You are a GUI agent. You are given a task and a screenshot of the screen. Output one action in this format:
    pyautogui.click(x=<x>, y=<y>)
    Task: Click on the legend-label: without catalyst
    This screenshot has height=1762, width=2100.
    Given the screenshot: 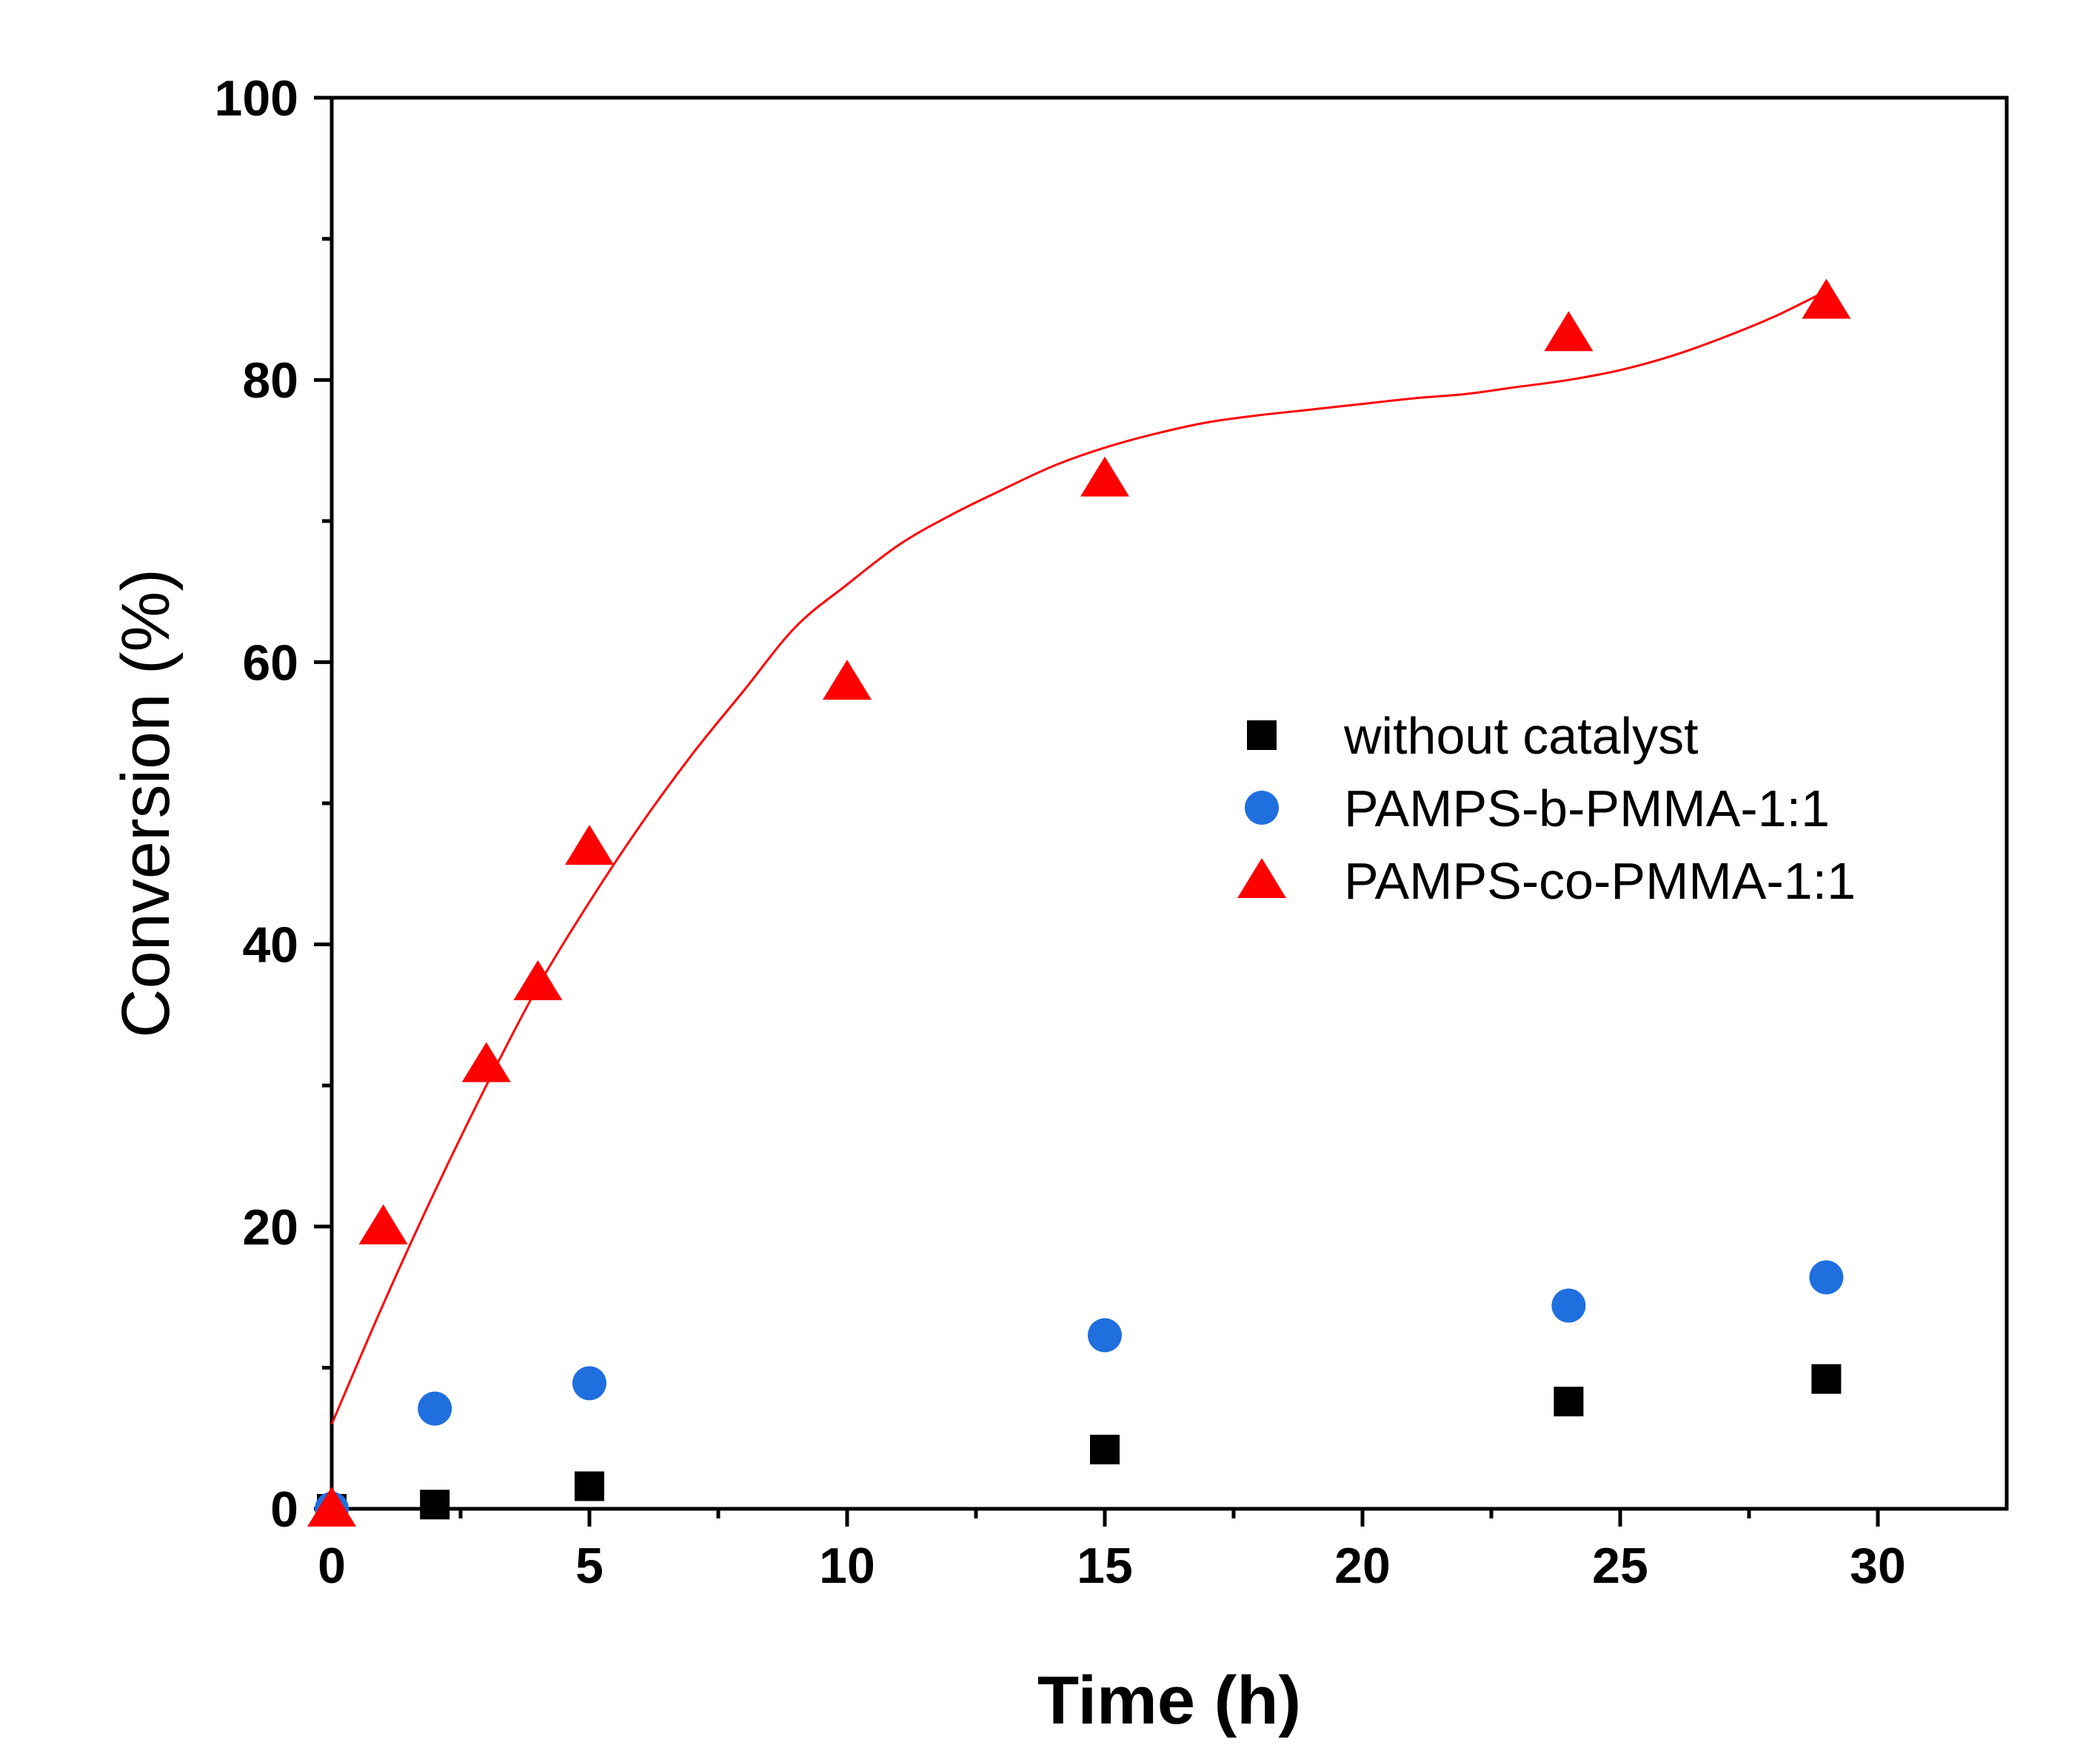 What is the action you would take?
    pyautogui.click(x=1521, y=736)
    